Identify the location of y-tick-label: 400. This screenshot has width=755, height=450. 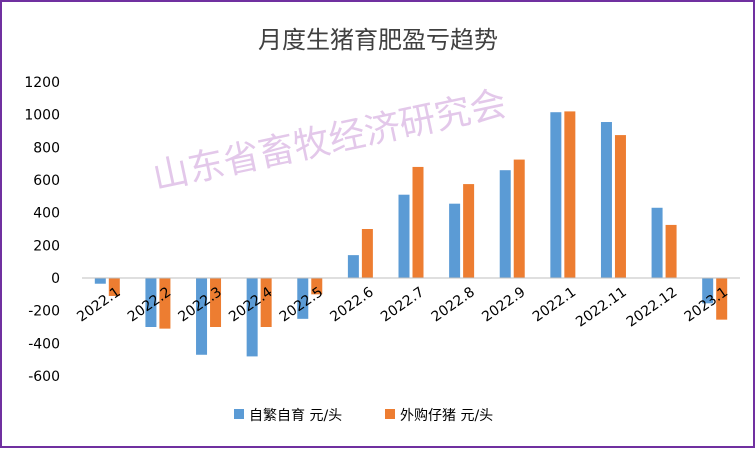
(46, 214).